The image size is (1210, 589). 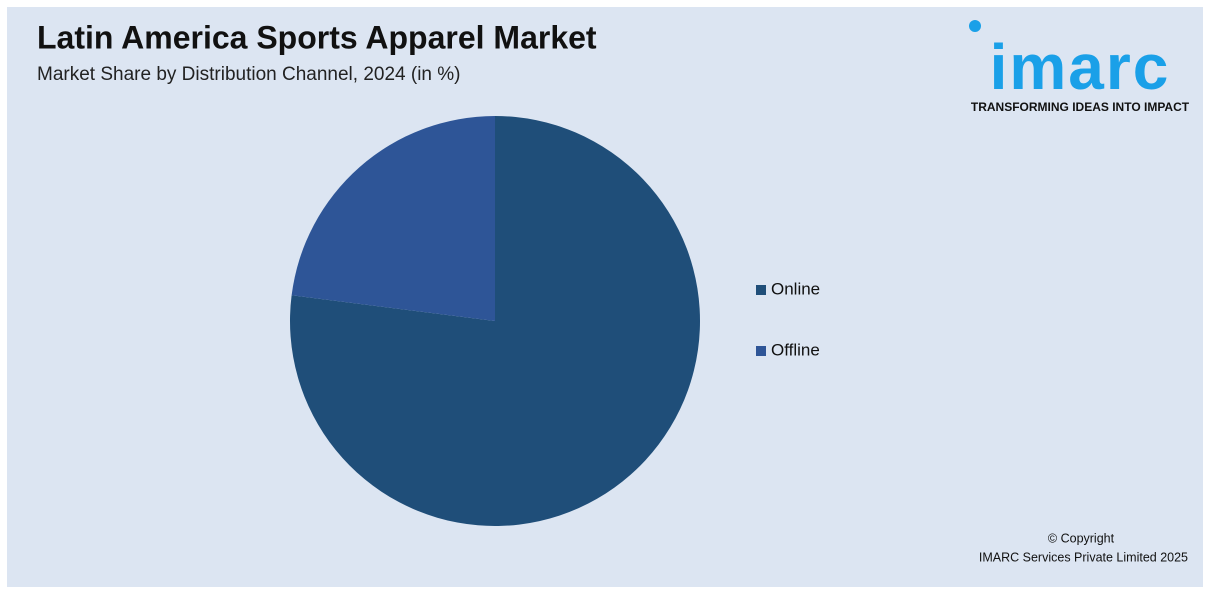 What do you see at coordinates (795, 288) in the screenshot?
I see `legend-label: Online` at bounding box center [795, 288].